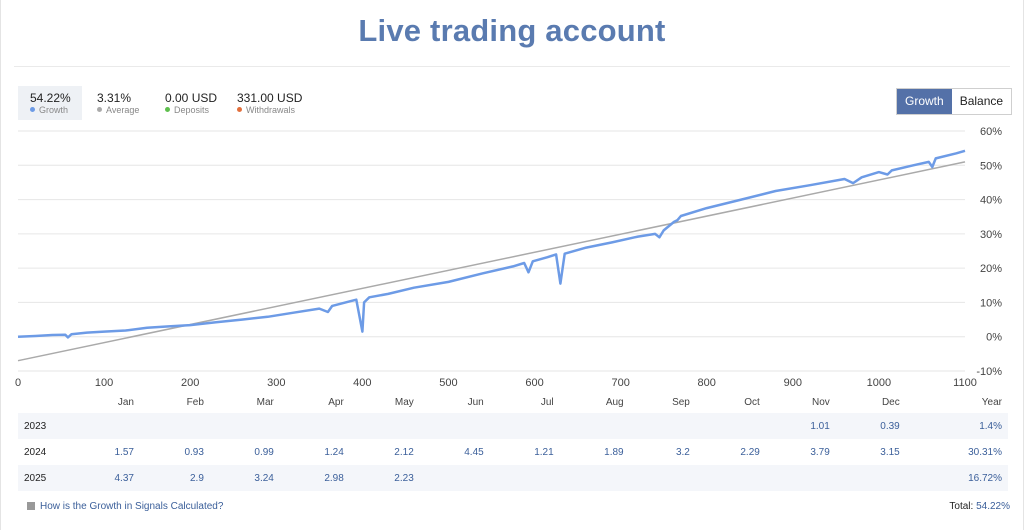 Image resolution: width=1024 pixels, height=530 pixels. Describe the element at coordinates (125, 506) in the screenshot. I see `growth-help-link: How is the Growth in Signals Calculated?` at that location.